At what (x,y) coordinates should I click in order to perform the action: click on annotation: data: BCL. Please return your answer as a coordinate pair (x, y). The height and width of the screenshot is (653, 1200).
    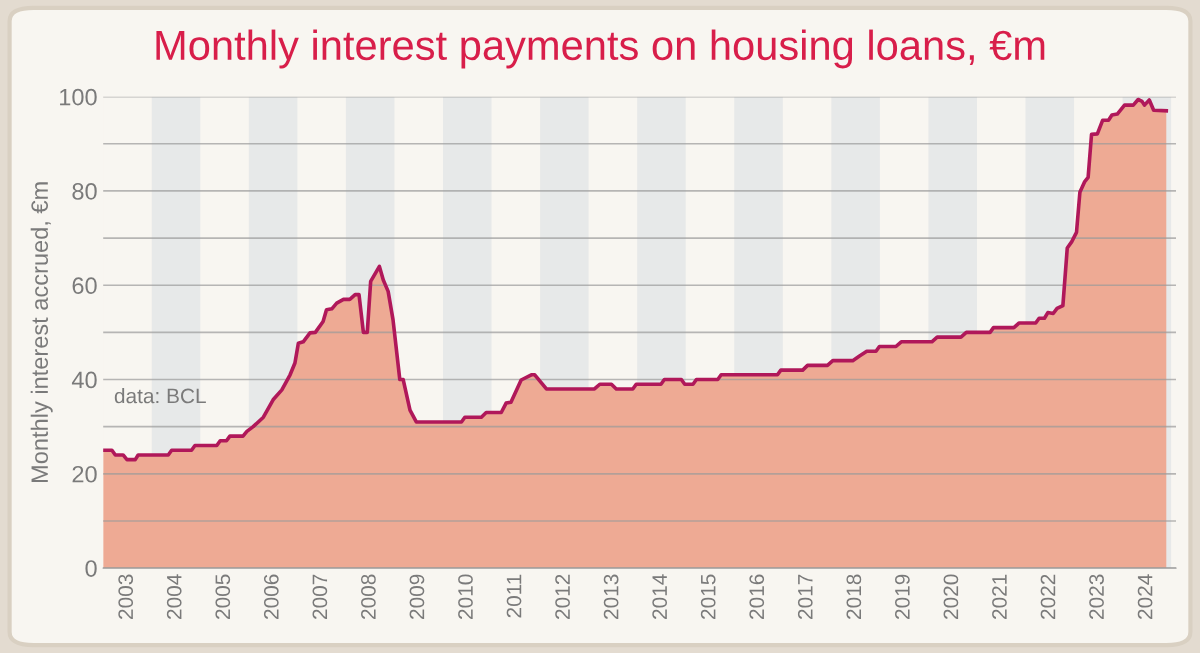
    Looking at the image, I should click on (160, 396).